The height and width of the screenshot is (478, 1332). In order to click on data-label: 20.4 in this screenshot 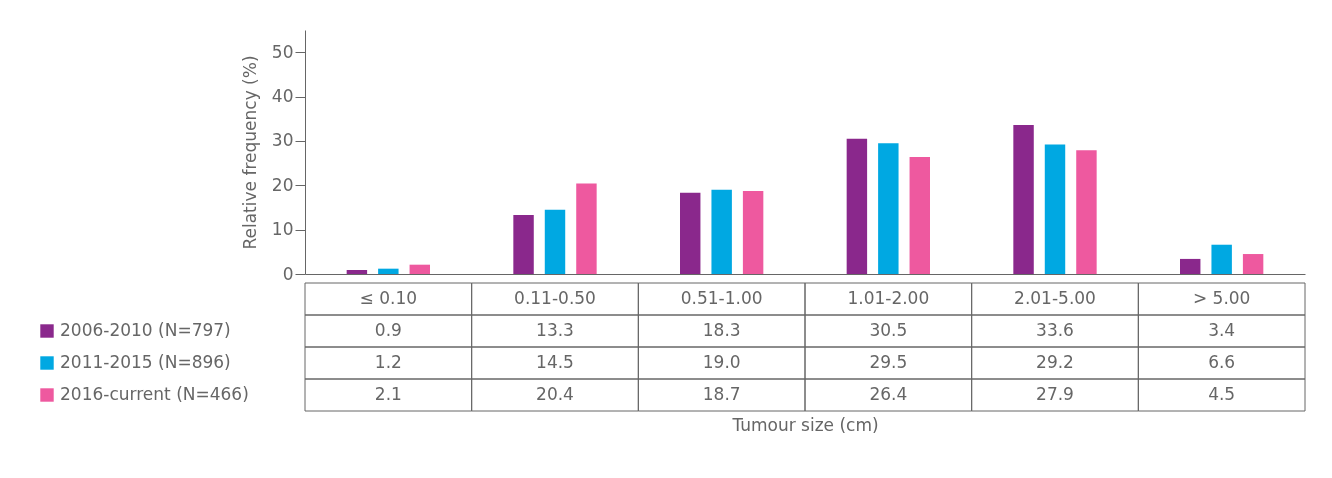, I will do `click(555, 394)`.